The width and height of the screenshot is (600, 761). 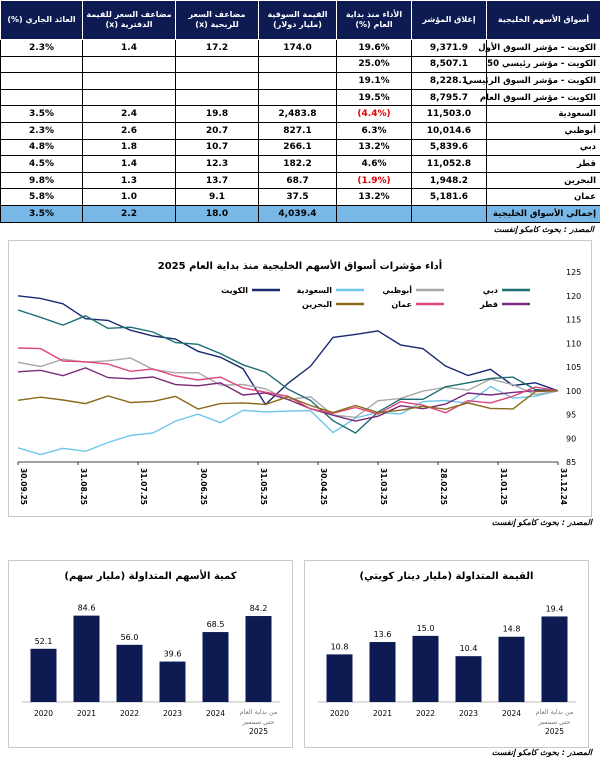 What do you see at coordinates (541, 522) in the screenshot?
I see `line-chart-source-note: المصدر : بحوث كامكو إنفست` at bounding box center [541, 522].